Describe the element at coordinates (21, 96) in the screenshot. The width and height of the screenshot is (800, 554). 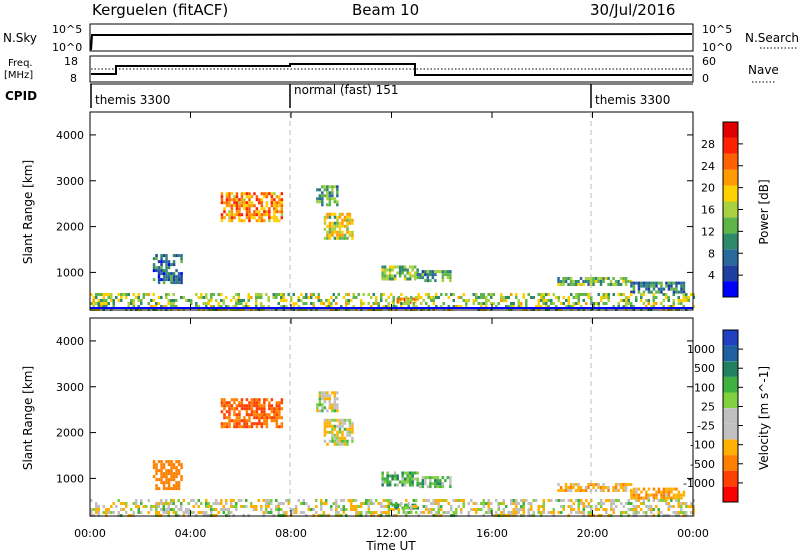
I see `cpid-label: CPID` at that location.